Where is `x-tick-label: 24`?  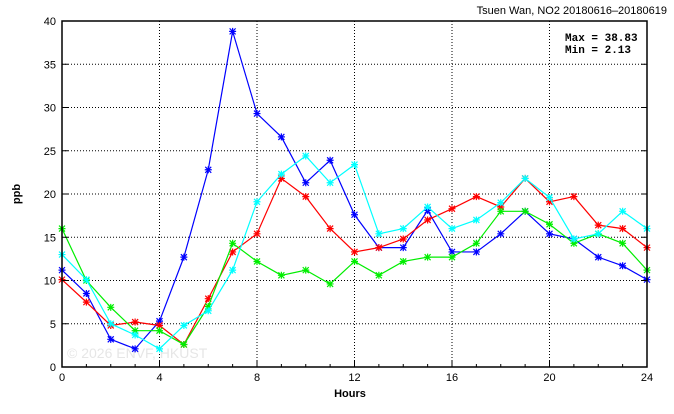 x-tick-label: 24 is located at coordinates (647, 378).